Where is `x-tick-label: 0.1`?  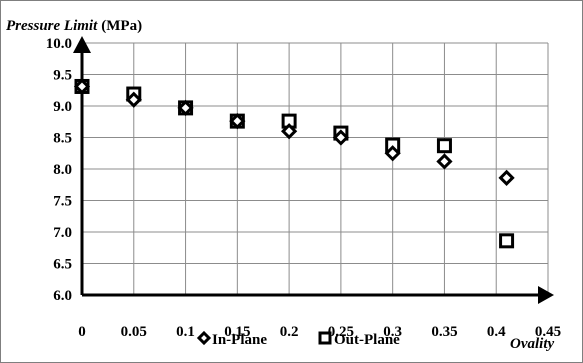
x-tick-label: 0.1 is located at coordinates (185, 332).